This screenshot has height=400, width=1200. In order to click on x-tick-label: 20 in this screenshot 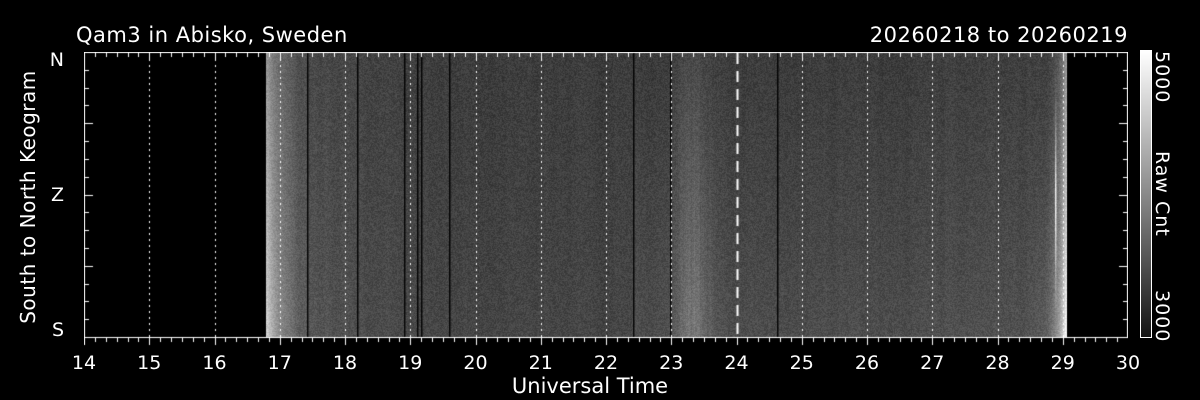, I will do `click(475, 363)`.